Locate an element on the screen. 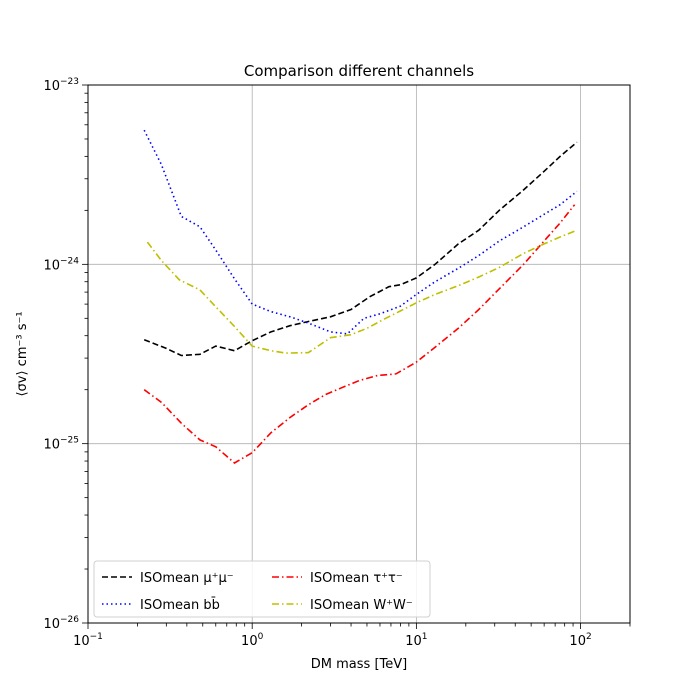 This screenshot has width=700, height=700. y-tick-label: 10−26 is located at coordinates (61, 623).